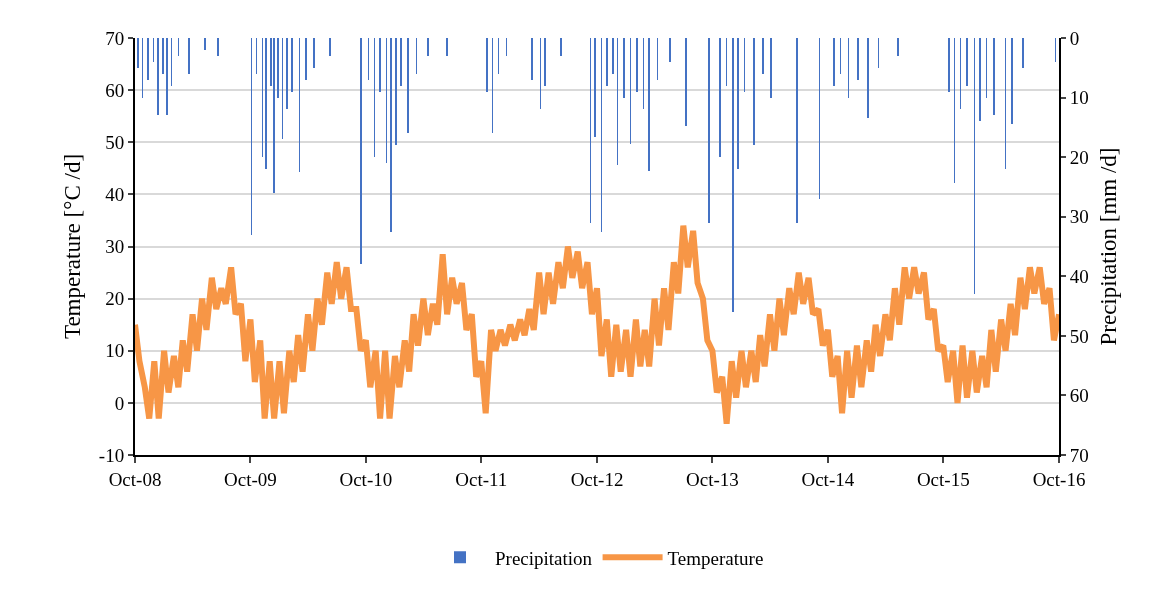 This screenshot has width=1171, height=589. I want to click on x-tick-label: Oct-16, so click(1059, 479).